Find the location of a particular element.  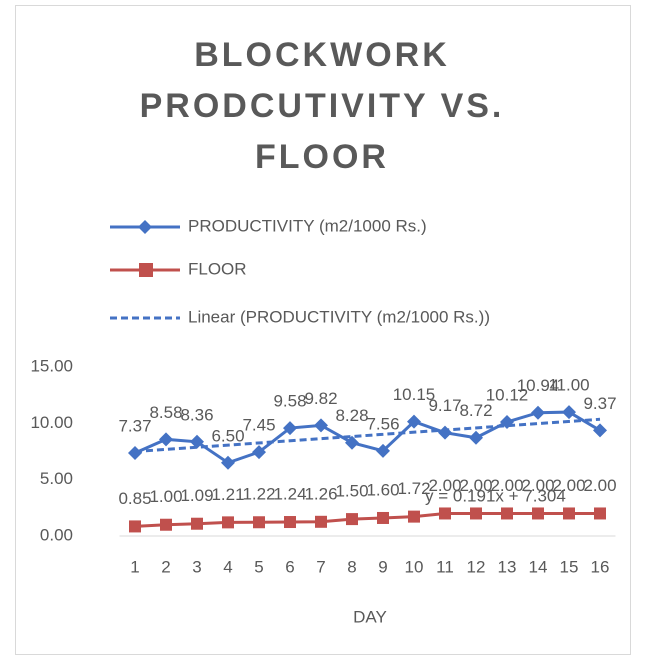

data-label: 9.37 is located at coordinates (599, 403).